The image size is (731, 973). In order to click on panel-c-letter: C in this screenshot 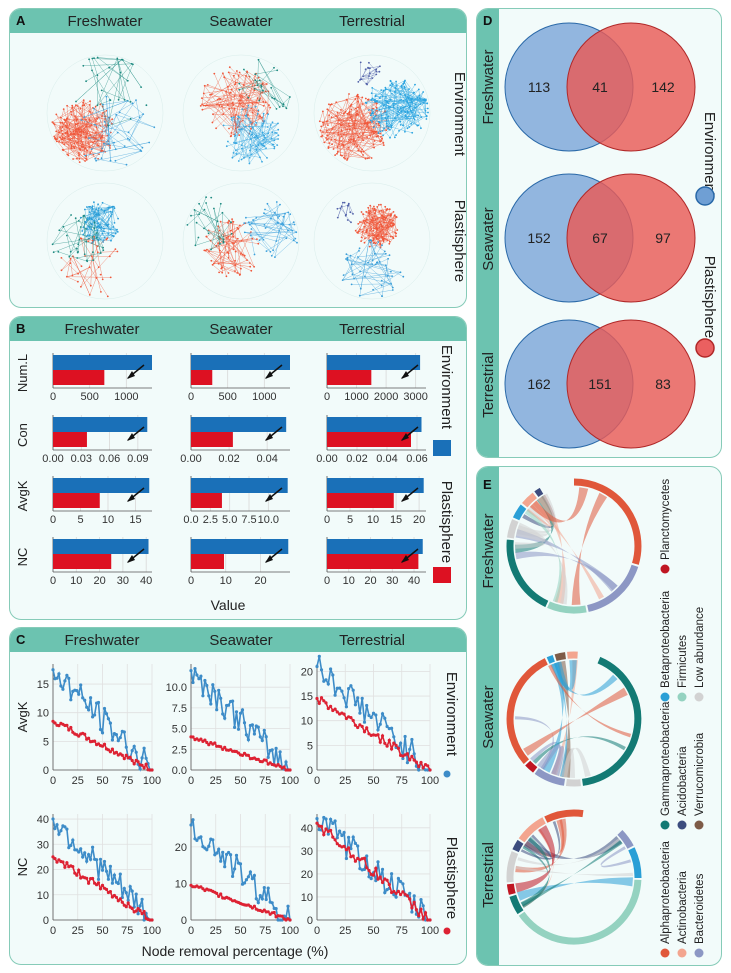, I will do `click(21, 639)`.